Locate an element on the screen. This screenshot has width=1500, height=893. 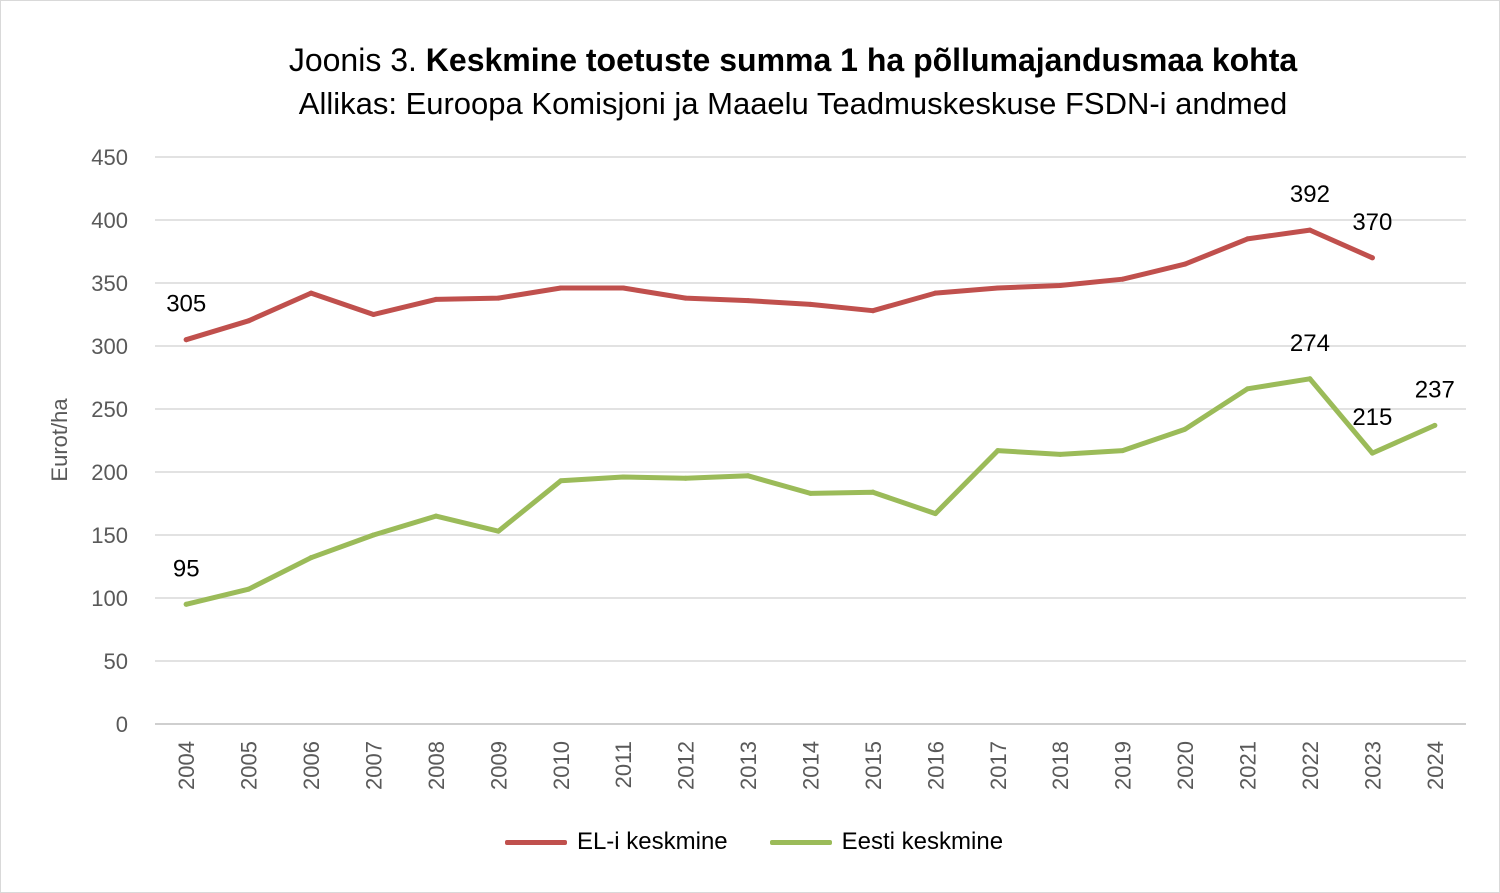
x-tick-label: 2006 is located at coordinates (311, 765).